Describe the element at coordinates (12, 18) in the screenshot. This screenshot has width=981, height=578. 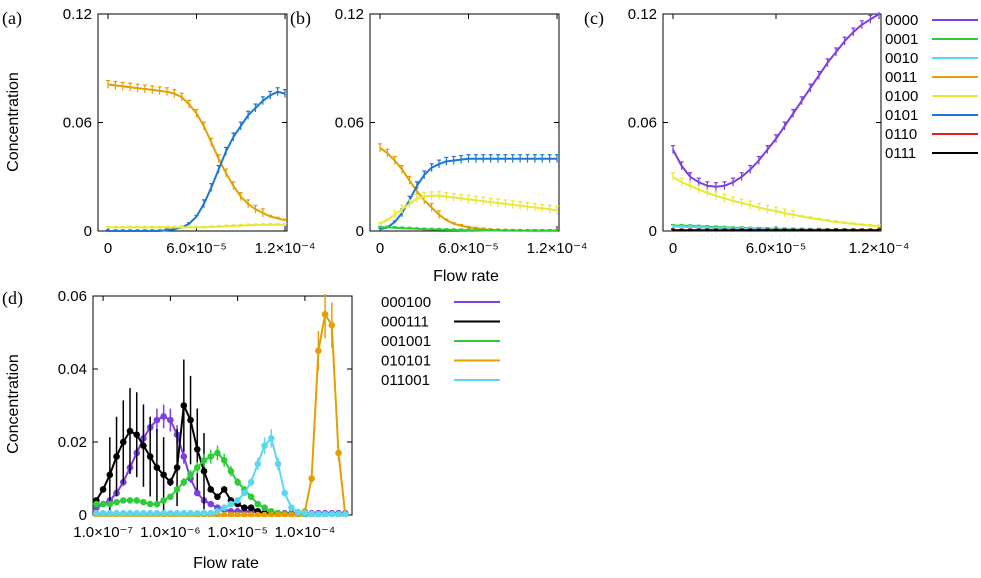
I see `panel-label-a: (a)` at that location.